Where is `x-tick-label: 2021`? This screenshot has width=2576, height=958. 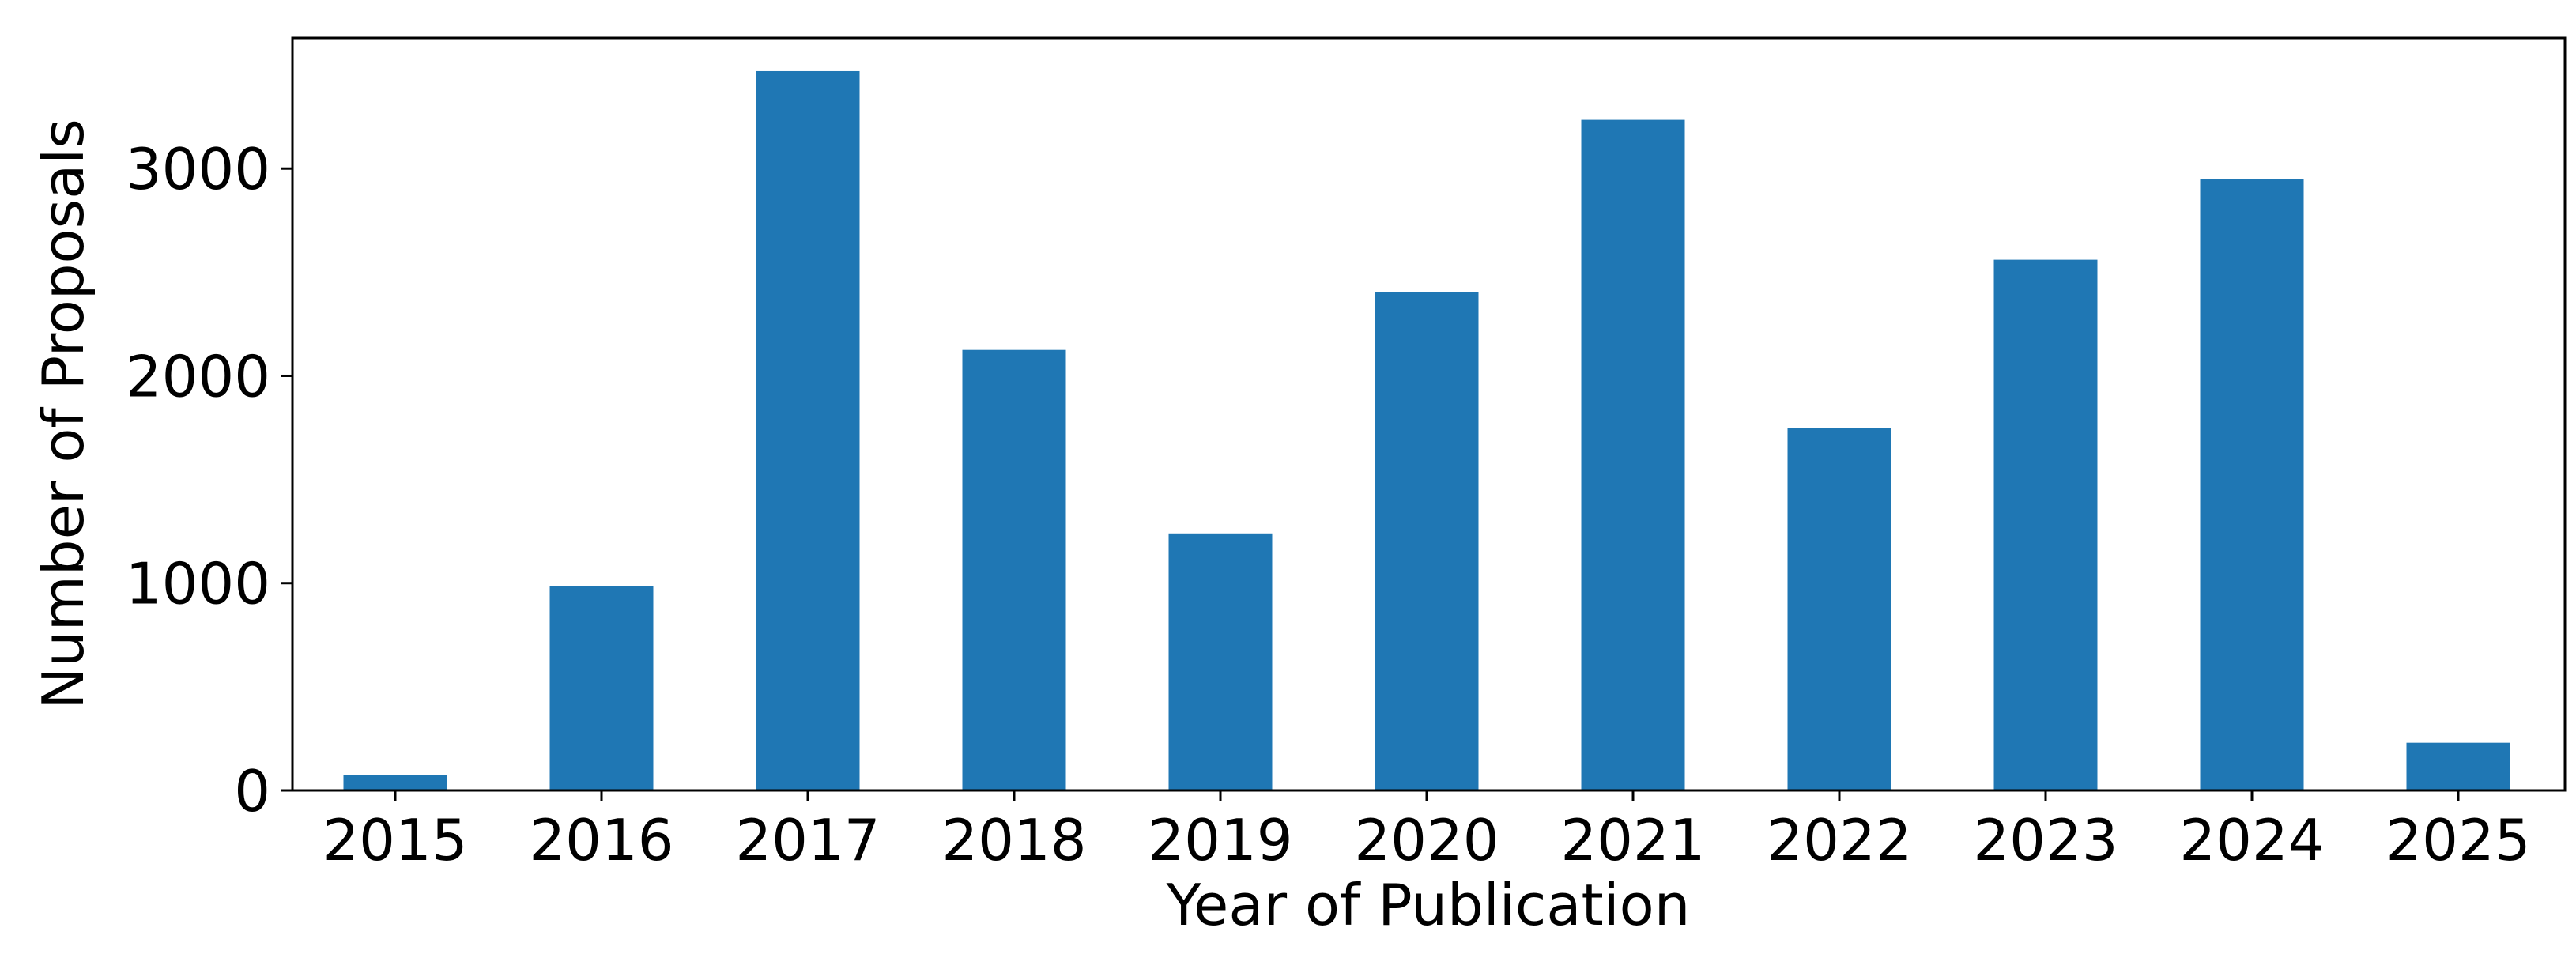
x-tick-label: 2021 is located at coordinates (1633, 840).